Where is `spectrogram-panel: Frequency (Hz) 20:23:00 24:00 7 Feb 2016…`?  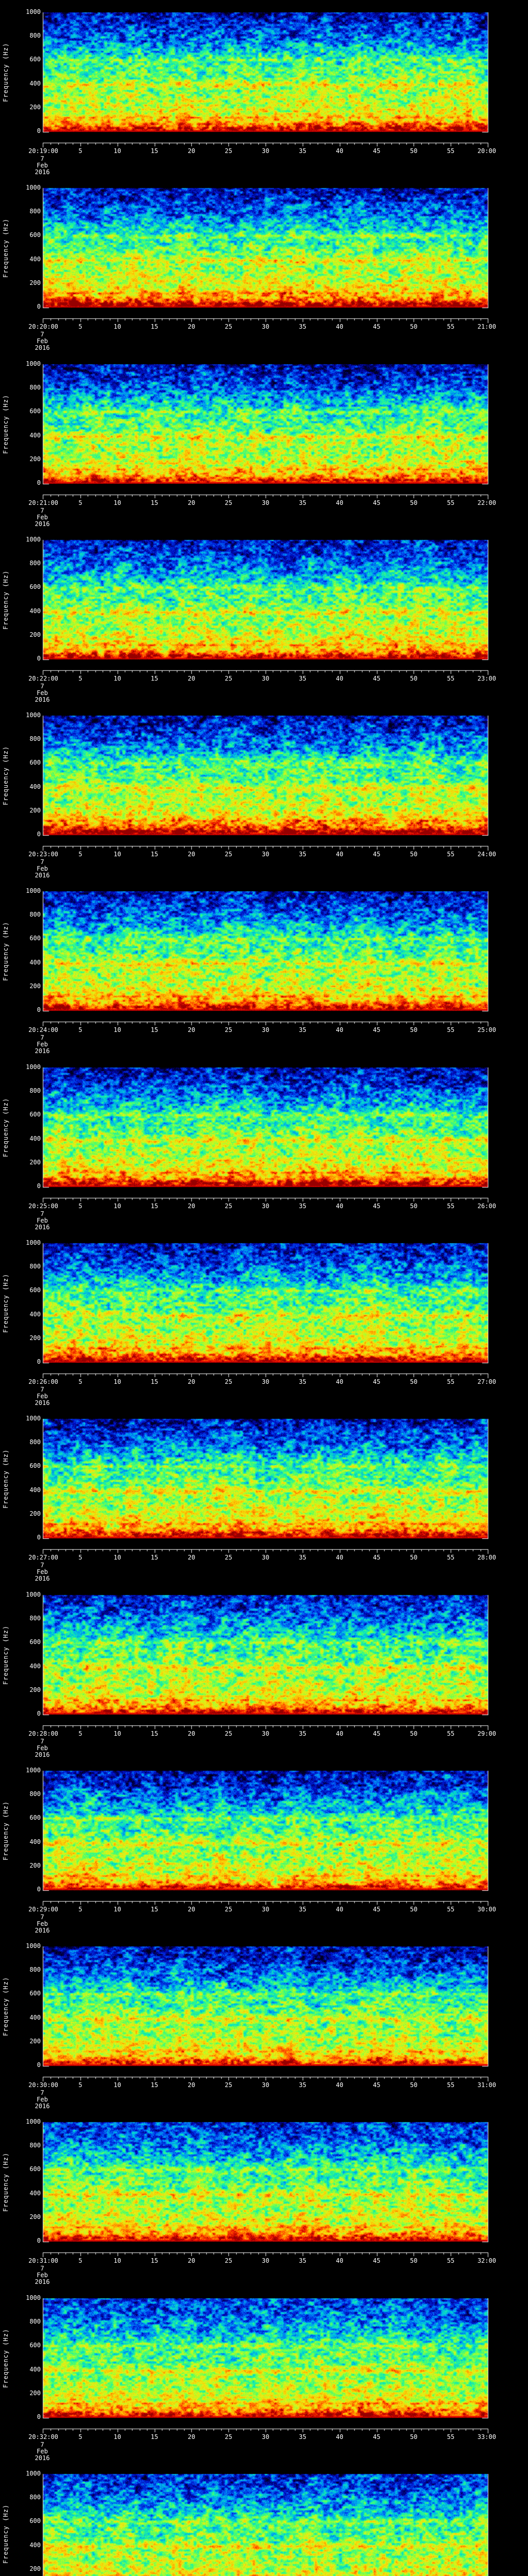
spectrogram-panel: Frequency (Hz) 20:23:00 24:00 7 Feb 2016… is located at coordinates (264, 791).